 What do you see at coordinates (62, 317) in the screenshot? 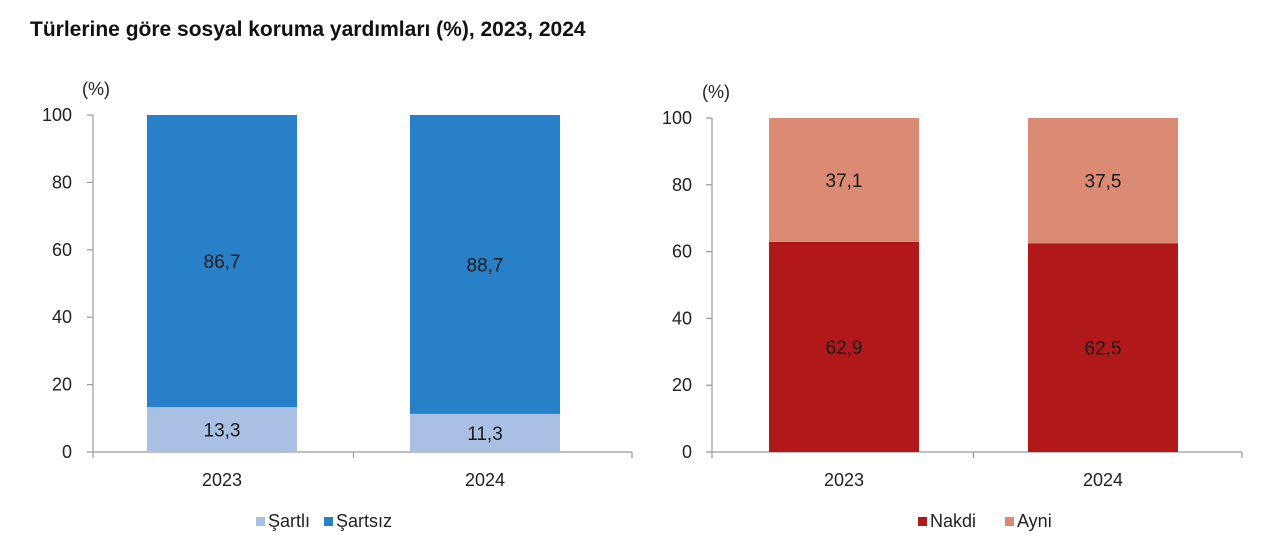
I see `chart1-y-tick-label: 40` at bounding box center [62, 317].